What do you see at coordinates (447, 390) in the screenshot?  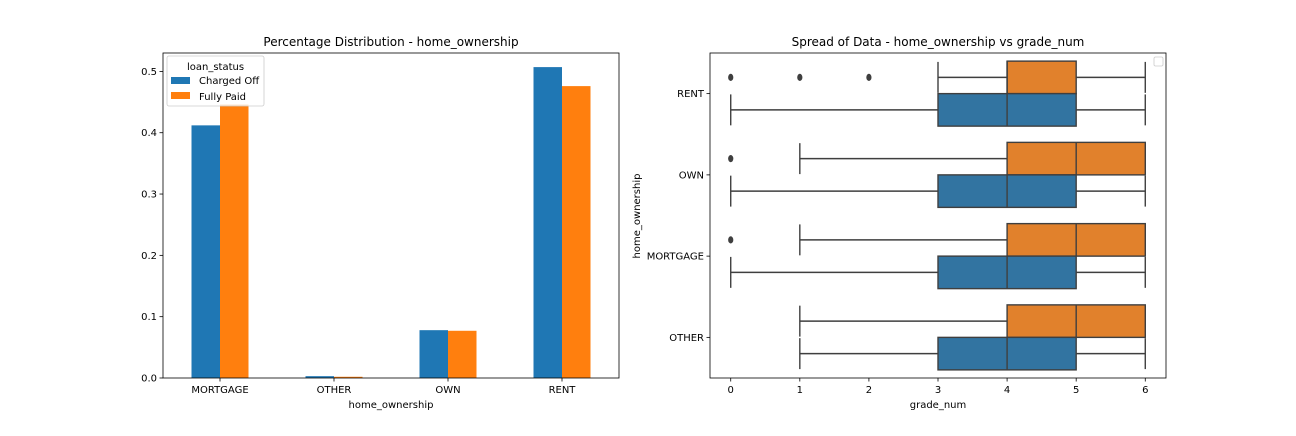 I see `x-tick-label-own: OWN` at bounding box center [447, 390].